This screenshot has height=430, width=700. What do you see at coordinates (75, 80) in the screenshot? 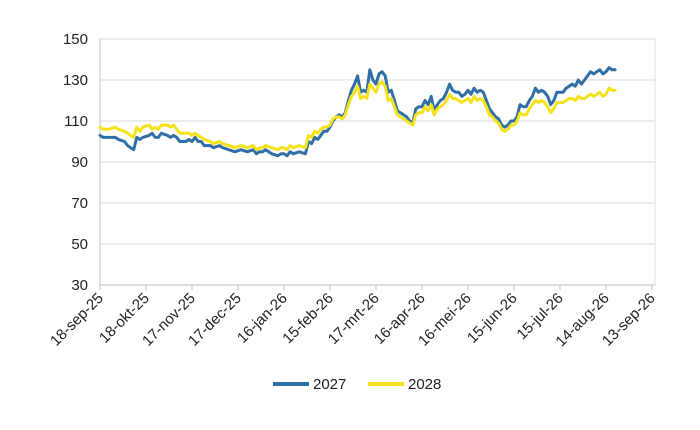
I see `y-tick-label: 130` at bounding box center [75, 80].